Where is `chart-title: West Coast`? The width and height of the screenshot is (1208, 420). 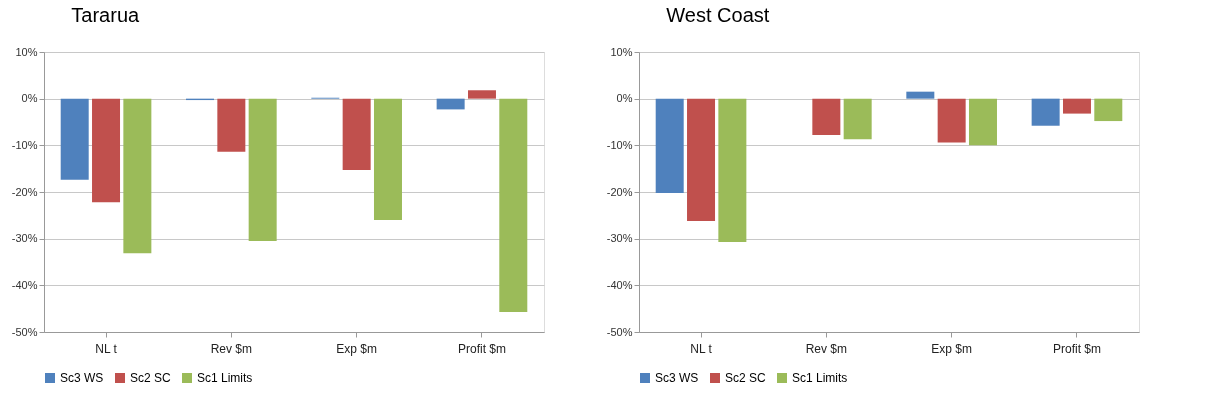 chart-title: West Coast is located at coordinates (718, 15).